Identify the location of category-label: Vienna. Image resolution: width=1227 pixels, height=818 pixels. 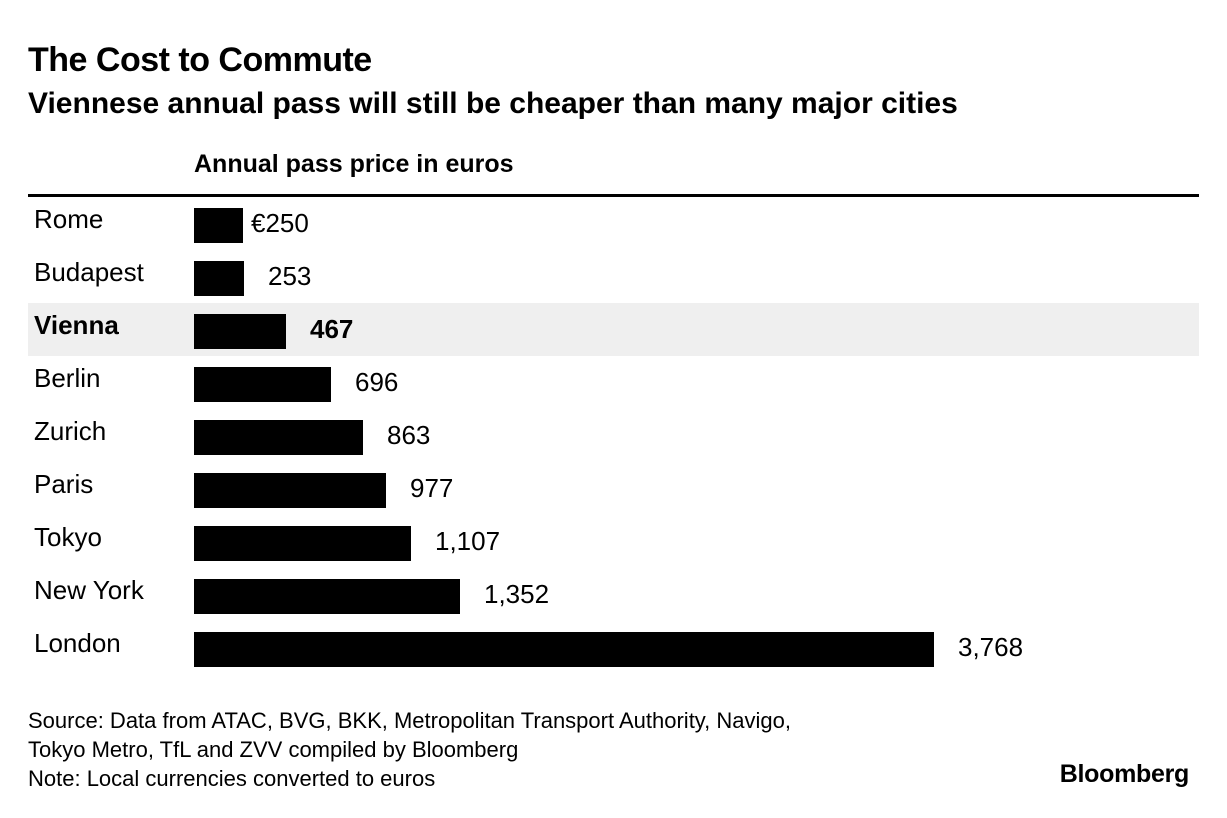
(76, 325).